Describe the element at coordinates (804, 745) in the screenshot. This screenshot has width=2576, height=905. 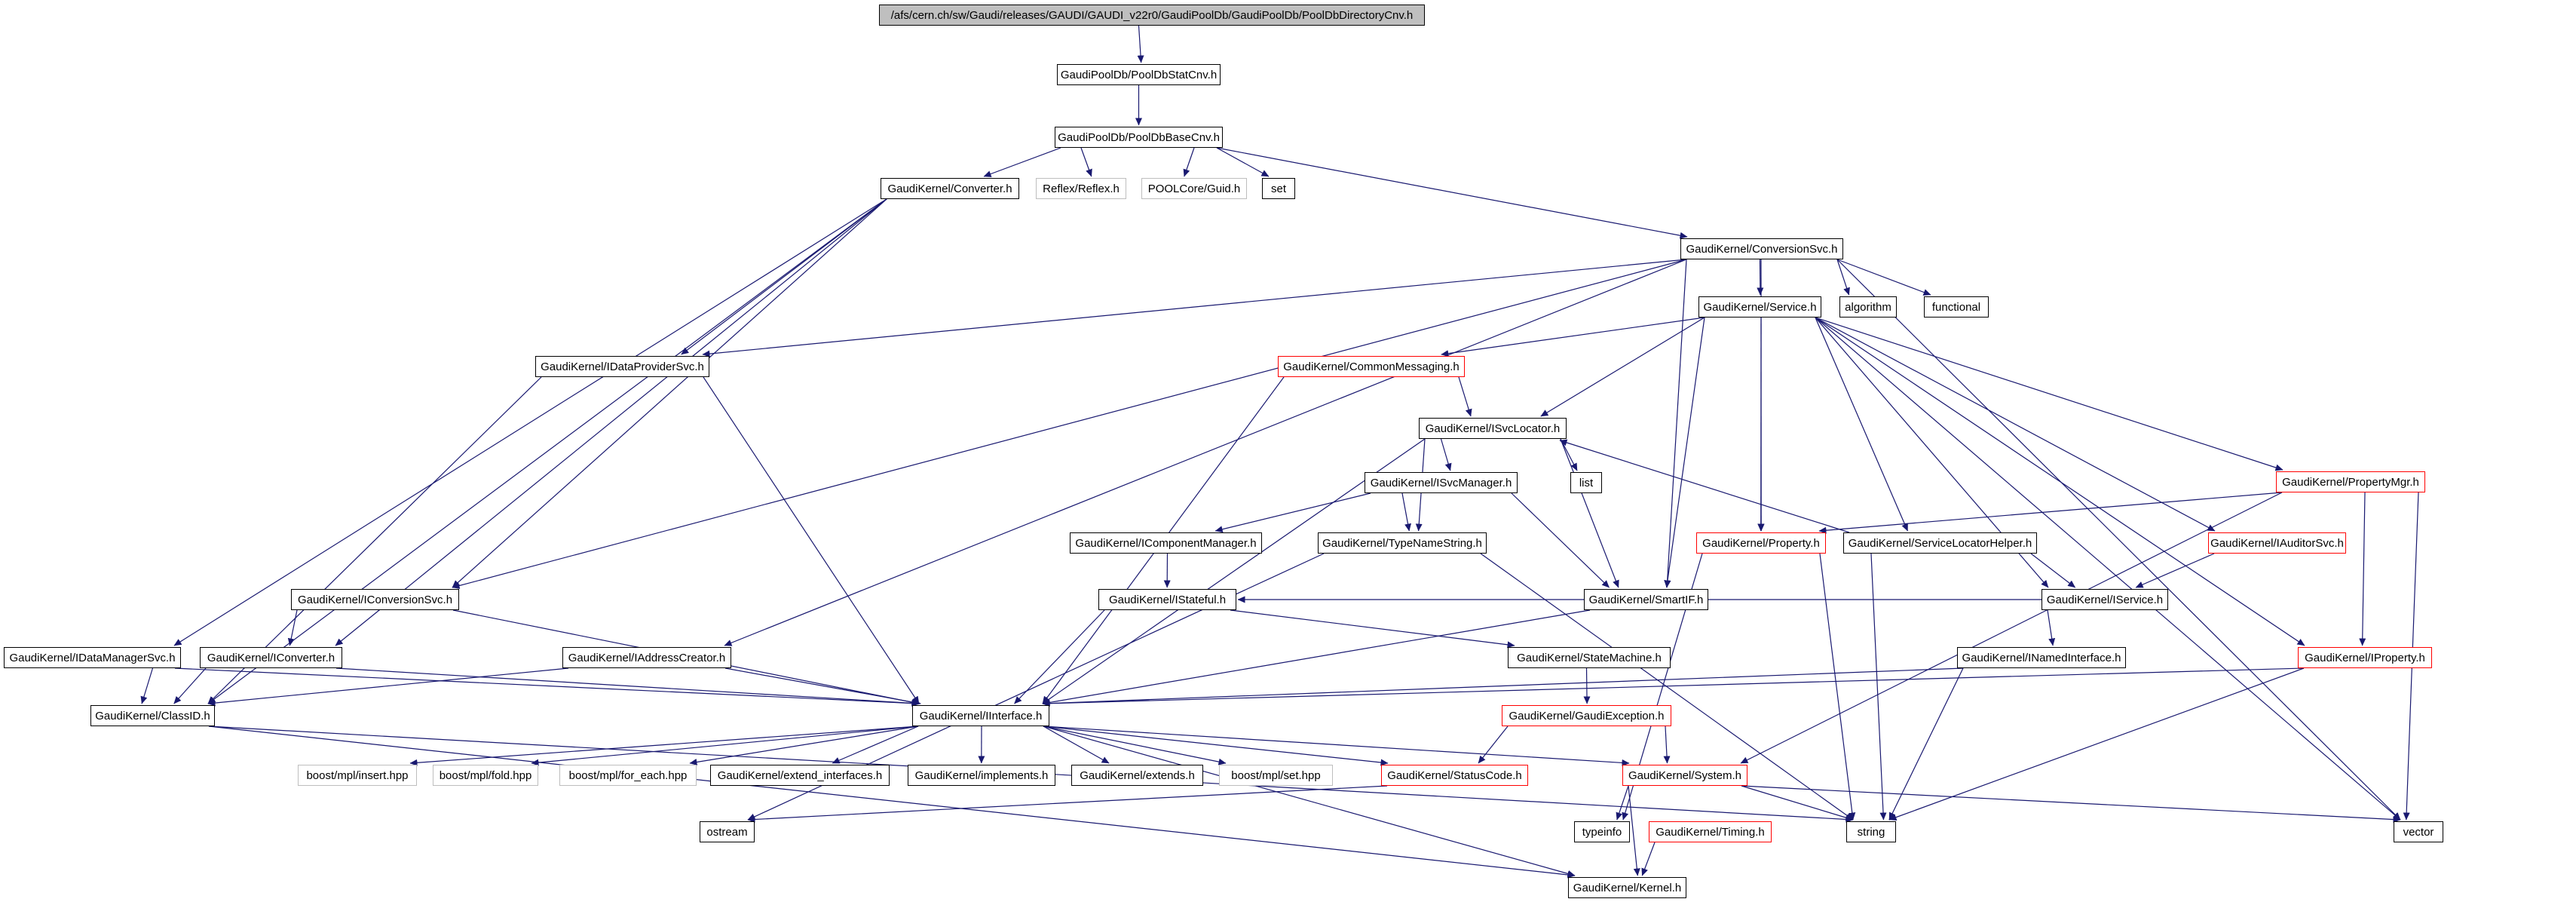
I see `edge-iinterface-to-foreach_hpp` at that location.